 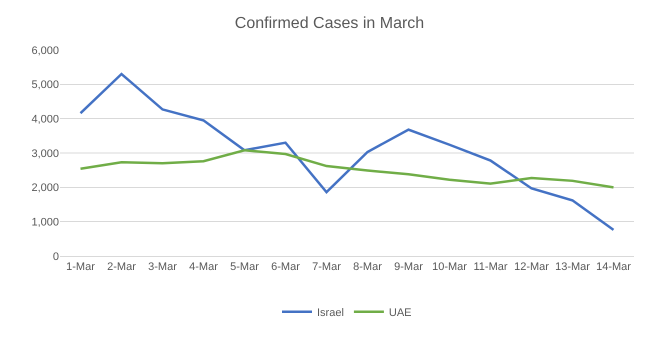 I want to click on x-tick-label: 9-Mar, so click(x=409, y=267).